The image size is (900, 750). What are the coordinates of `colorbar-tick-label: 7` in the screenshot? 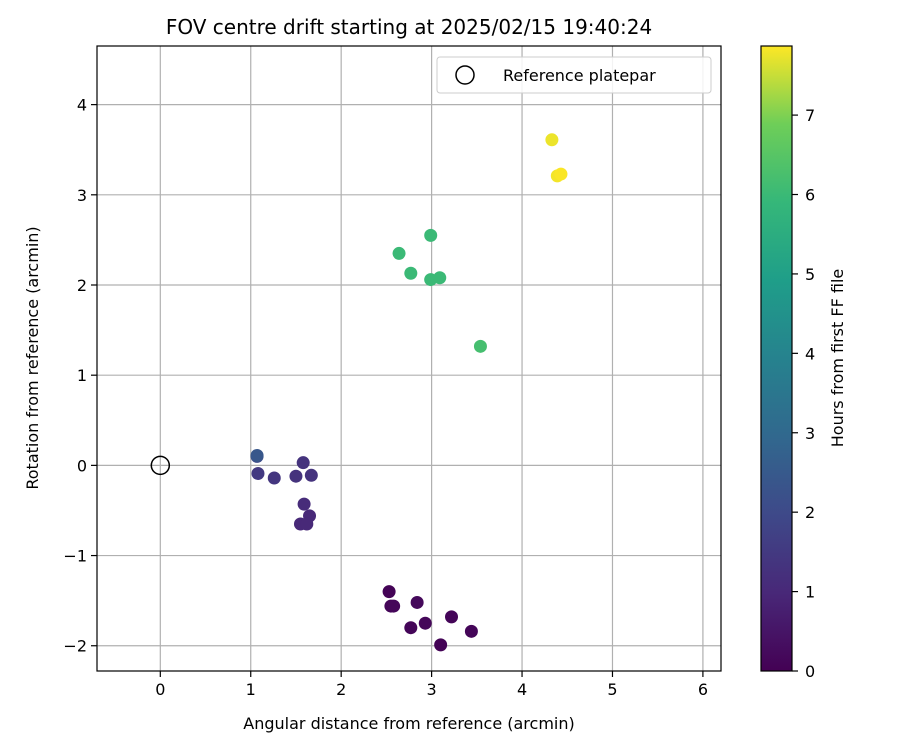 It's located at (810, 115).